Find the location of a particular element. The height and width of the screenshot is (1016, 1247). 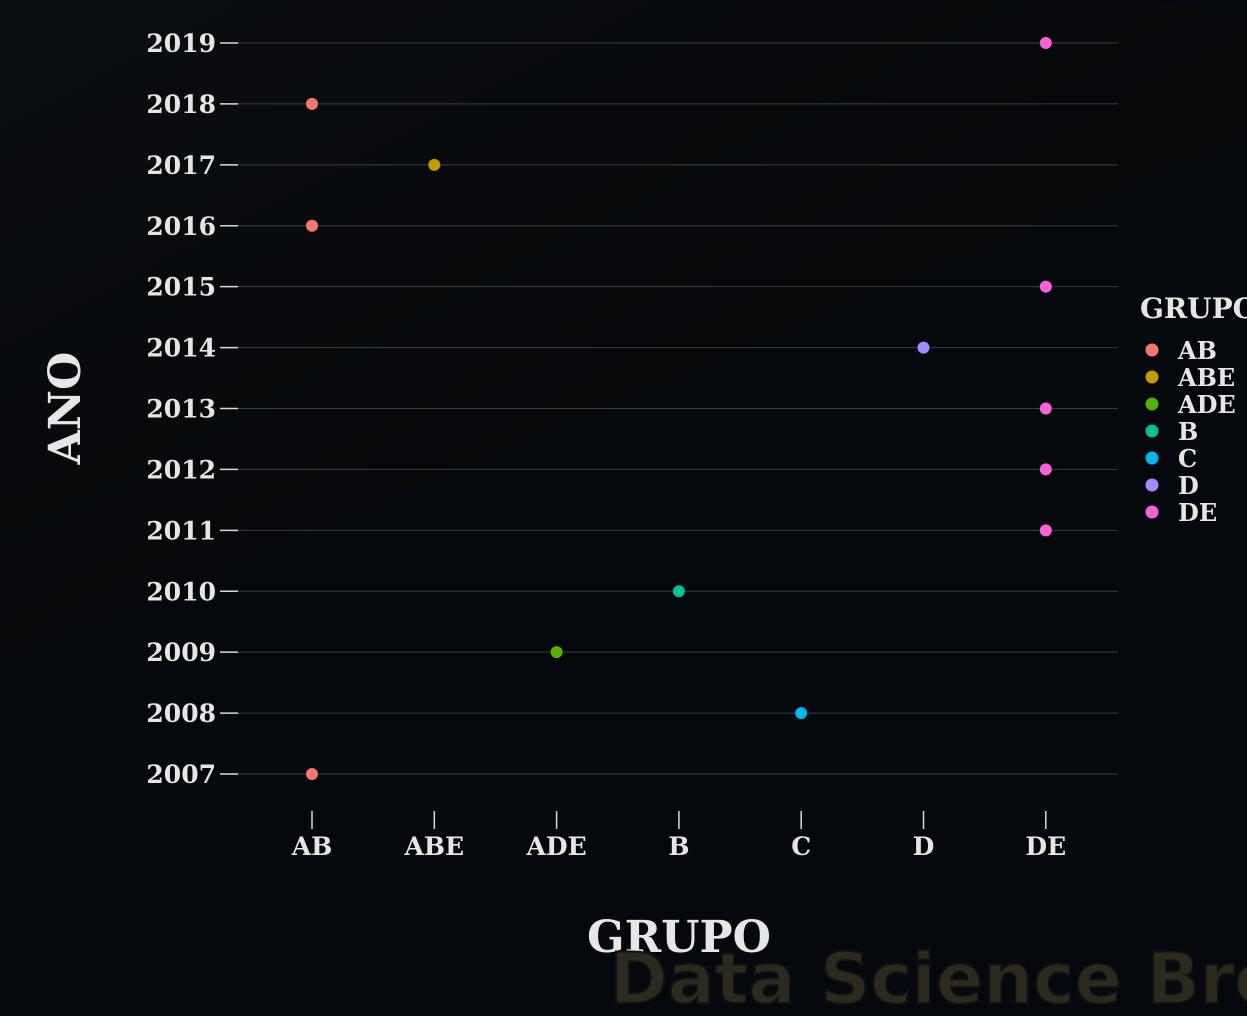

y-tick-label: 2009 is located at coordinates (181, 652).